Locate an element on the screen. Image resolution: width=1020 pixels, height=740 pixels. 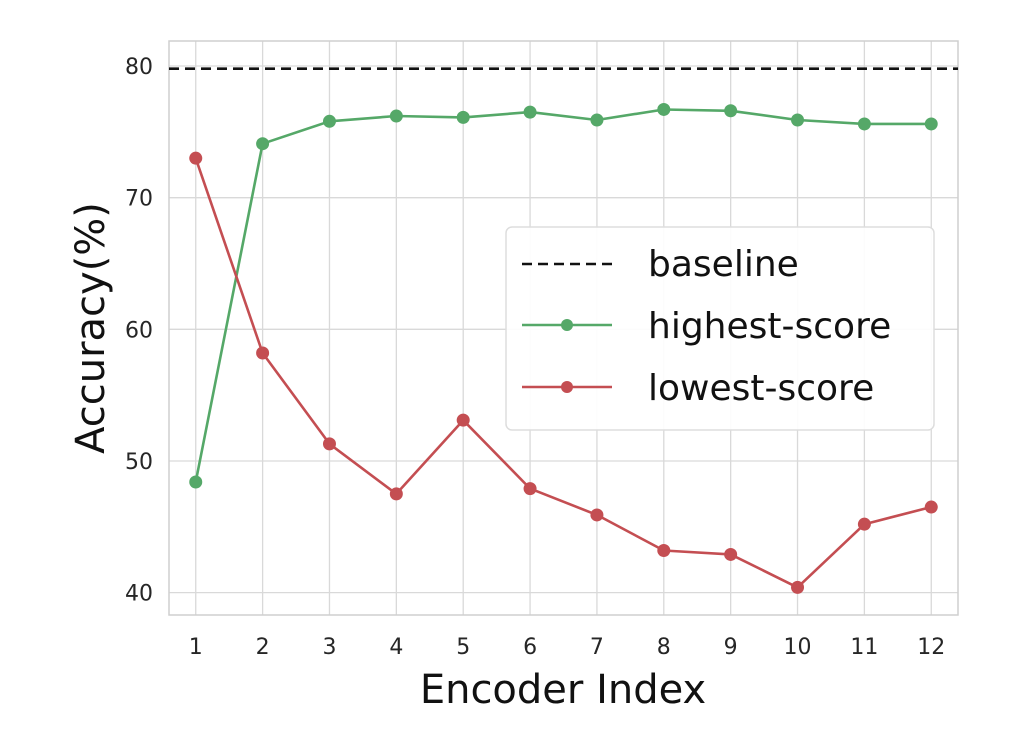
x-tick-label-12: 12 is located at coordinates (931, 647).